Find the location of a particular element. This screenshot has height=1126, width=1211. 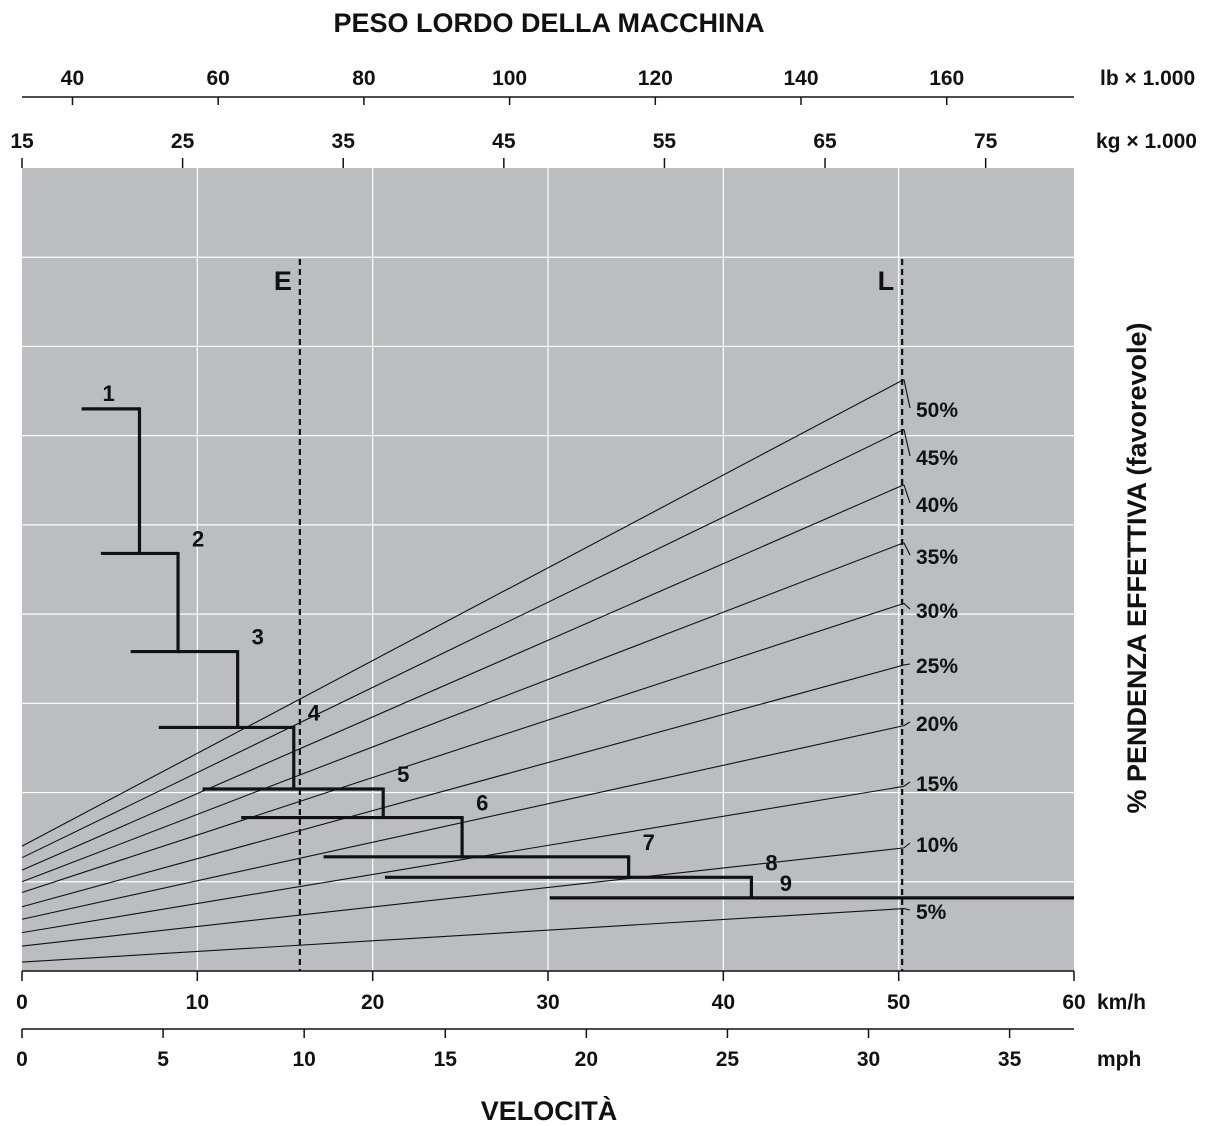

kmh-tick-label: 10 is located at coordinates (197, 1002).